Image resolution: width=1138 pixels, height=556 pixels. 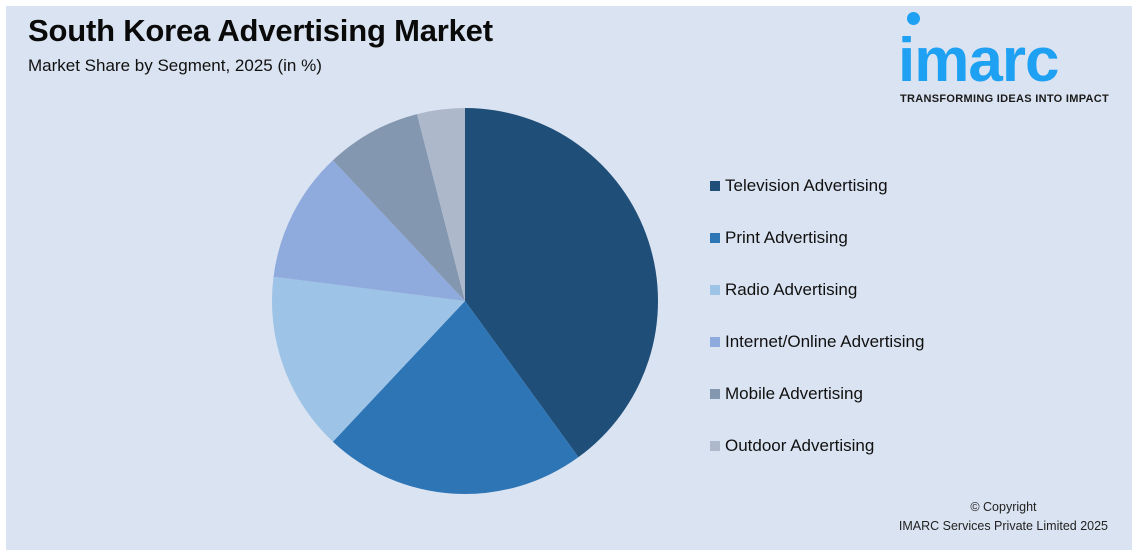 I want to click on pie-slice-outdoor-advertising, so click(x=441, y=204).